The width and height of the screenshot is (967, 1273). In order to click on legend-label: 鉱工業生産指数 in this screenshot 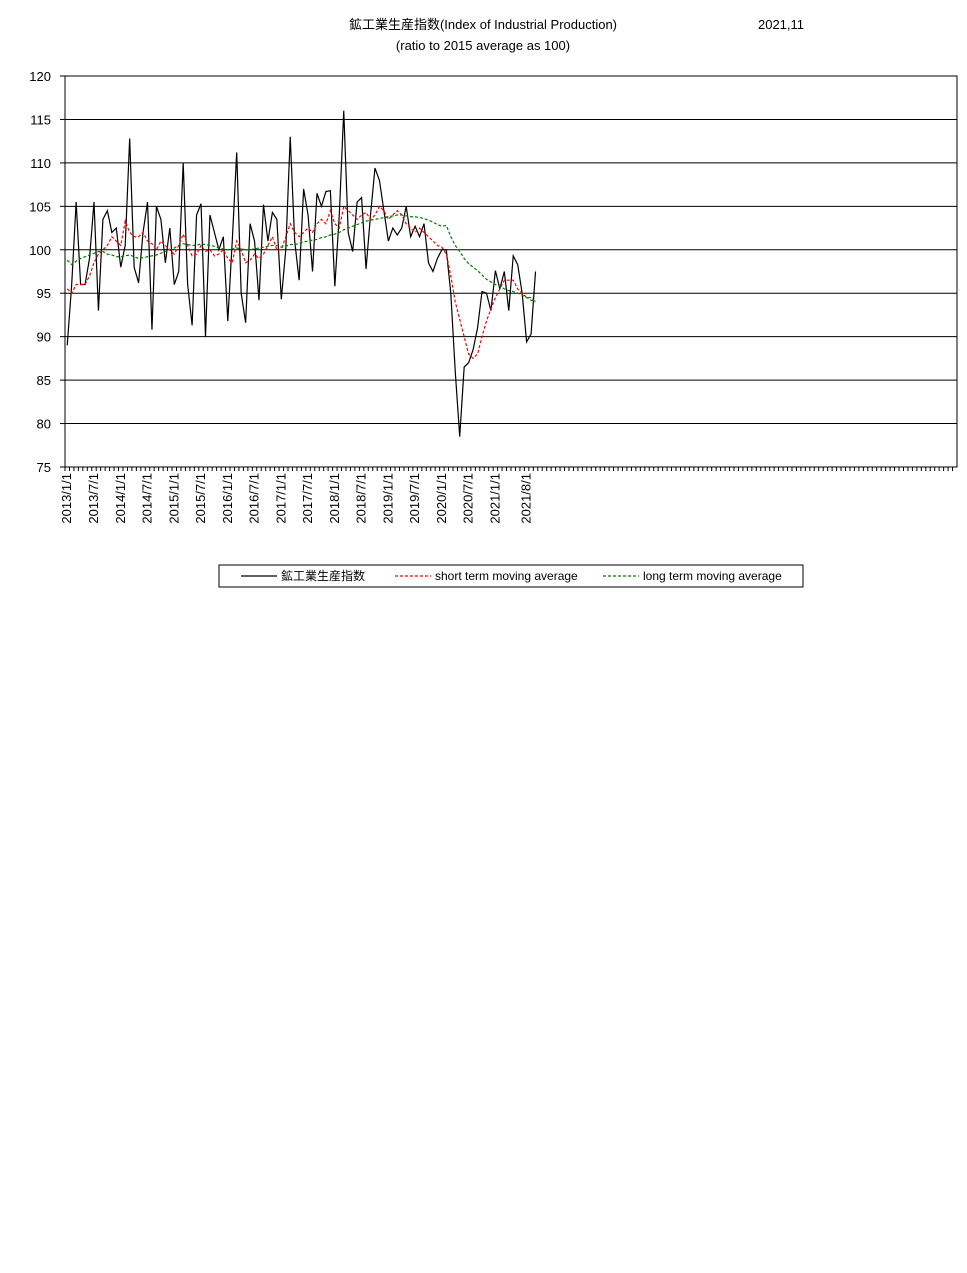, I will do `click(323, 575)`.